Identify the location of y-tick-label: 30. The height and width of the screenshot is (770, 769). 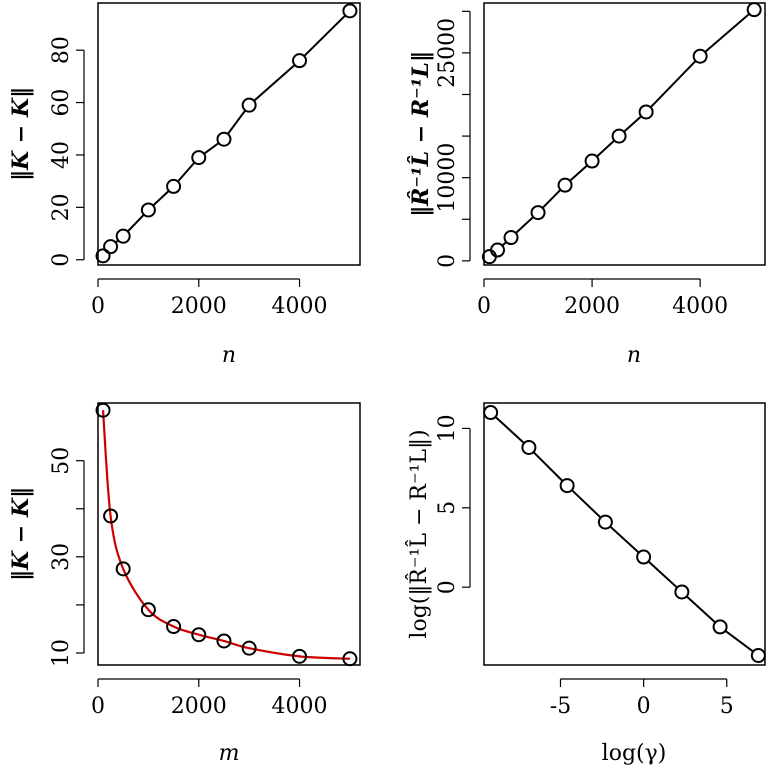
(61, 557).